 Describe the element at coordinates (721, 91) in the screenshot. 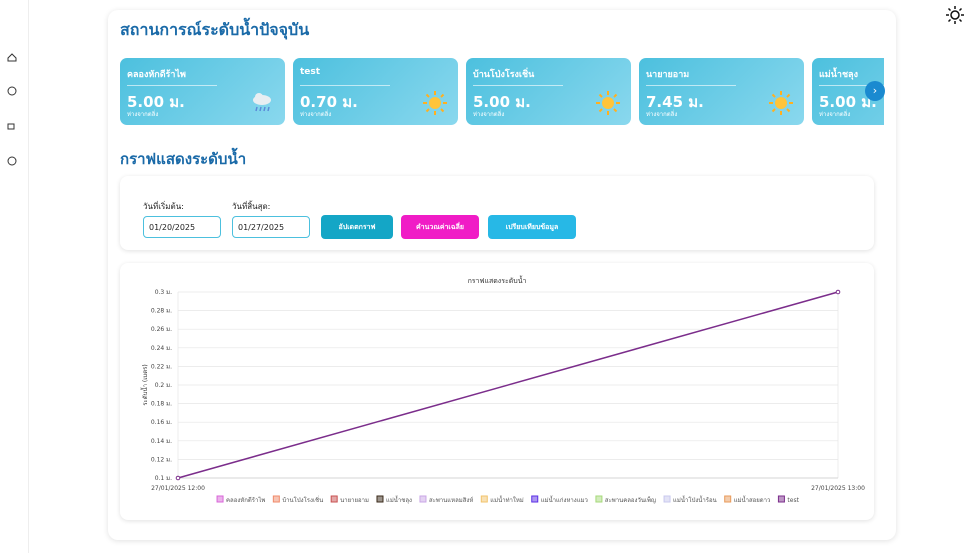

I see `station-card: นายายอาม 7.45 ม. ห่างจากตลิ่ง` at that location.